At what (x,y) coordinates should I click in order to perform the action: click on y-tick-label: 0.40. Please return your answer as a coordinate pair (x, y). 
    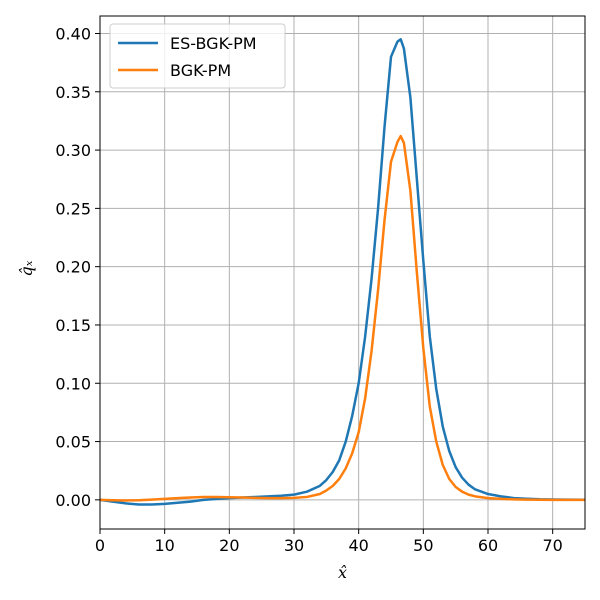
    Looking at the image, I should click on (73, 33).